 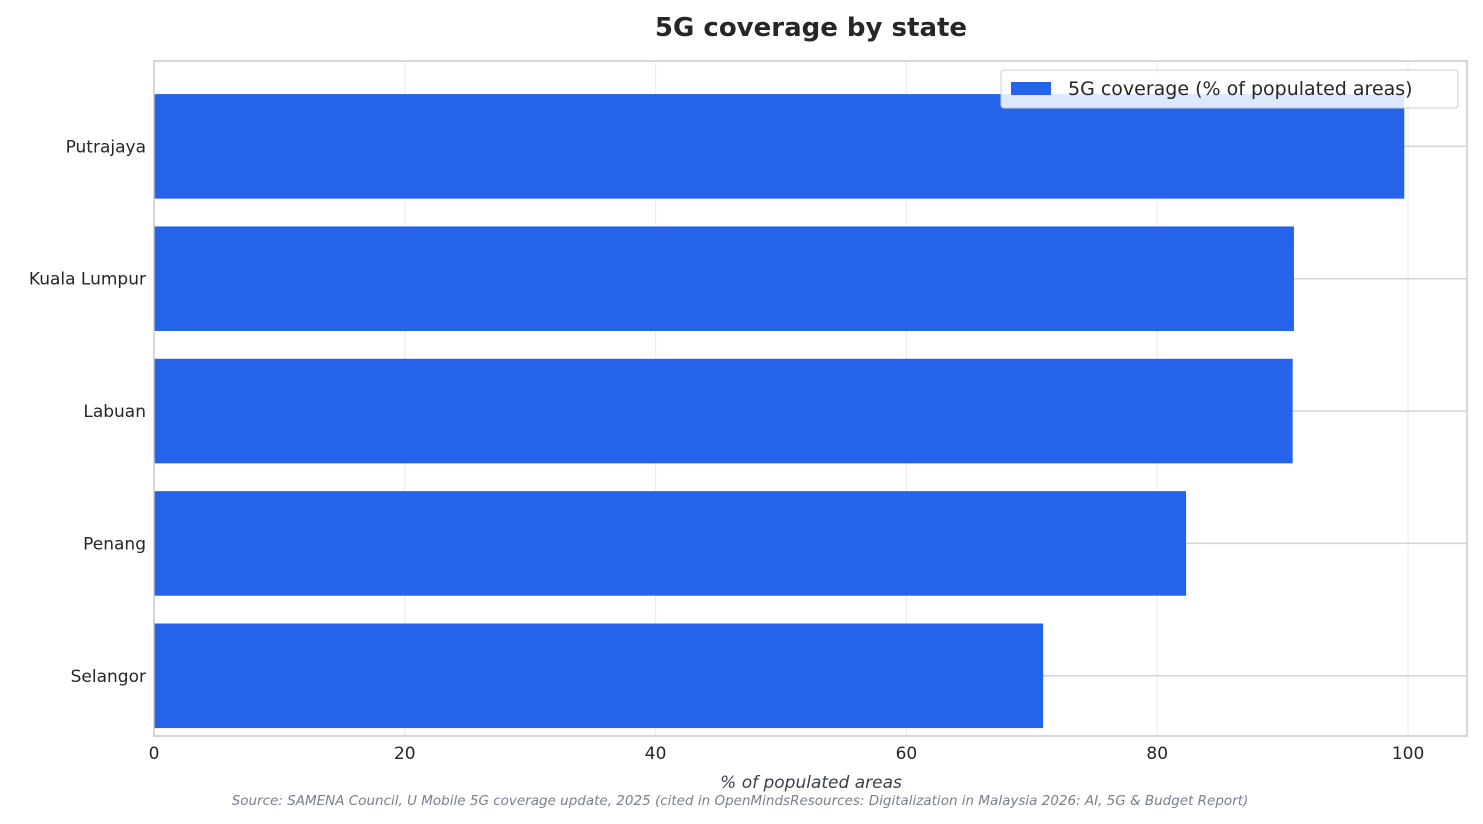 What do you see at coordinates (1157, 754) in the screenshot?
I see `x-tick-label: 80` at bounding box center [1157, 754].